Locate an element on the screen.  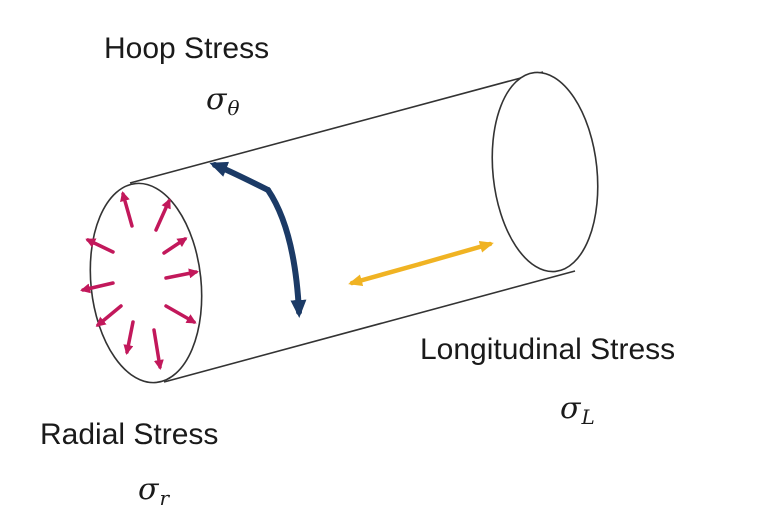
longitudinal-stress-label: Longitudinal Stress is located at coordinates (548, 349).